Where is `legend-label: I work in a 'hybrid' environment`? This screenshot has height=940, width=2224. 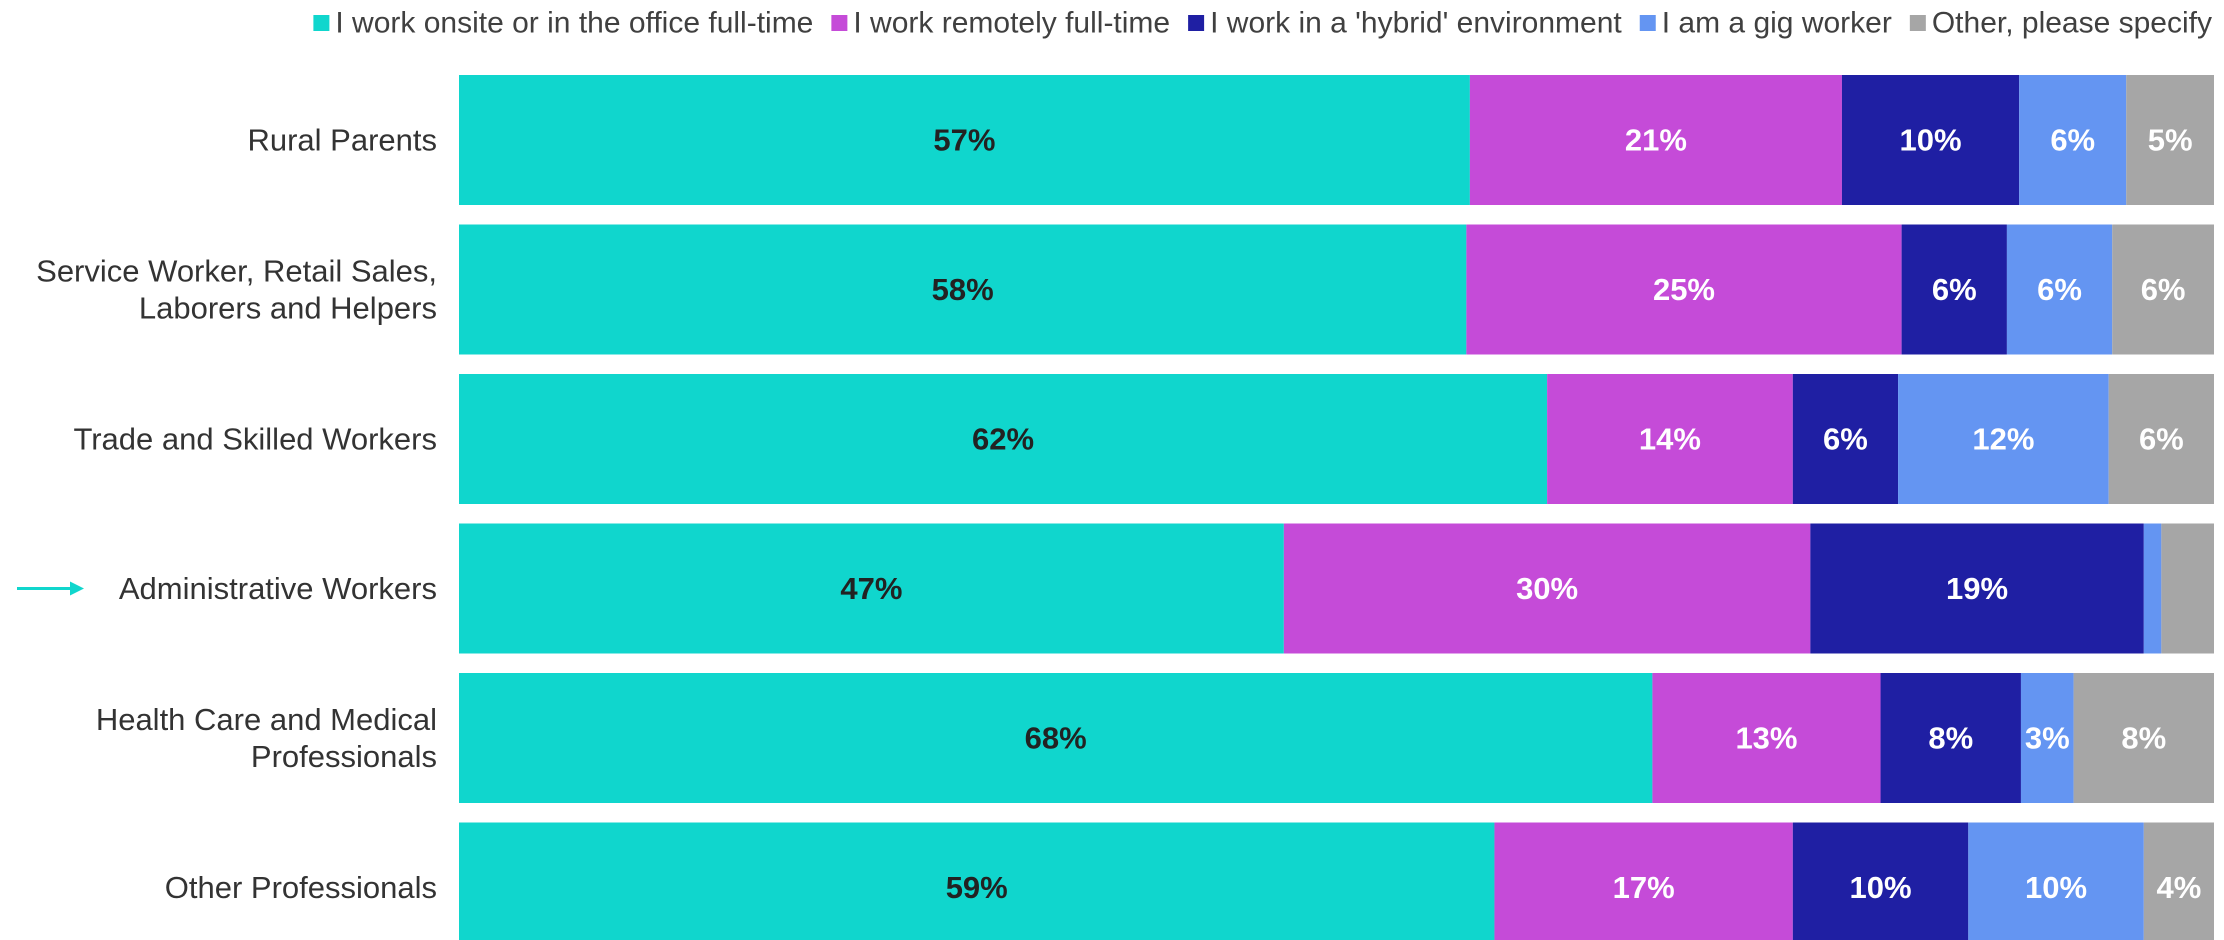 legend-label: I work in a 'hybrid' environment is located at coordinates (1416, 23).